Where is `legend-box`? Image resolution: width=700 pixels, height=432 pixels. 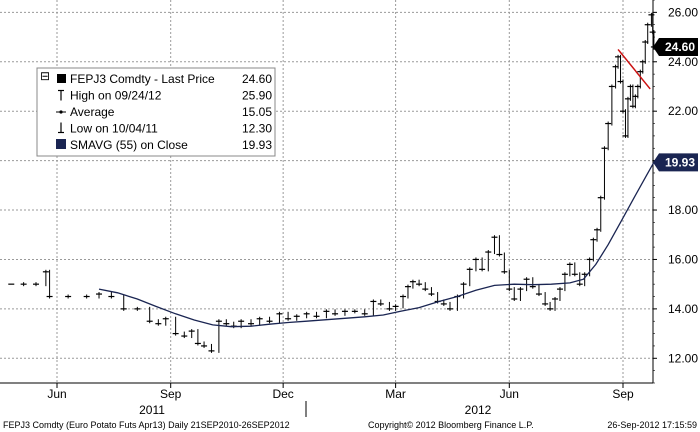
legend-box is located at coordinates (156, 112).